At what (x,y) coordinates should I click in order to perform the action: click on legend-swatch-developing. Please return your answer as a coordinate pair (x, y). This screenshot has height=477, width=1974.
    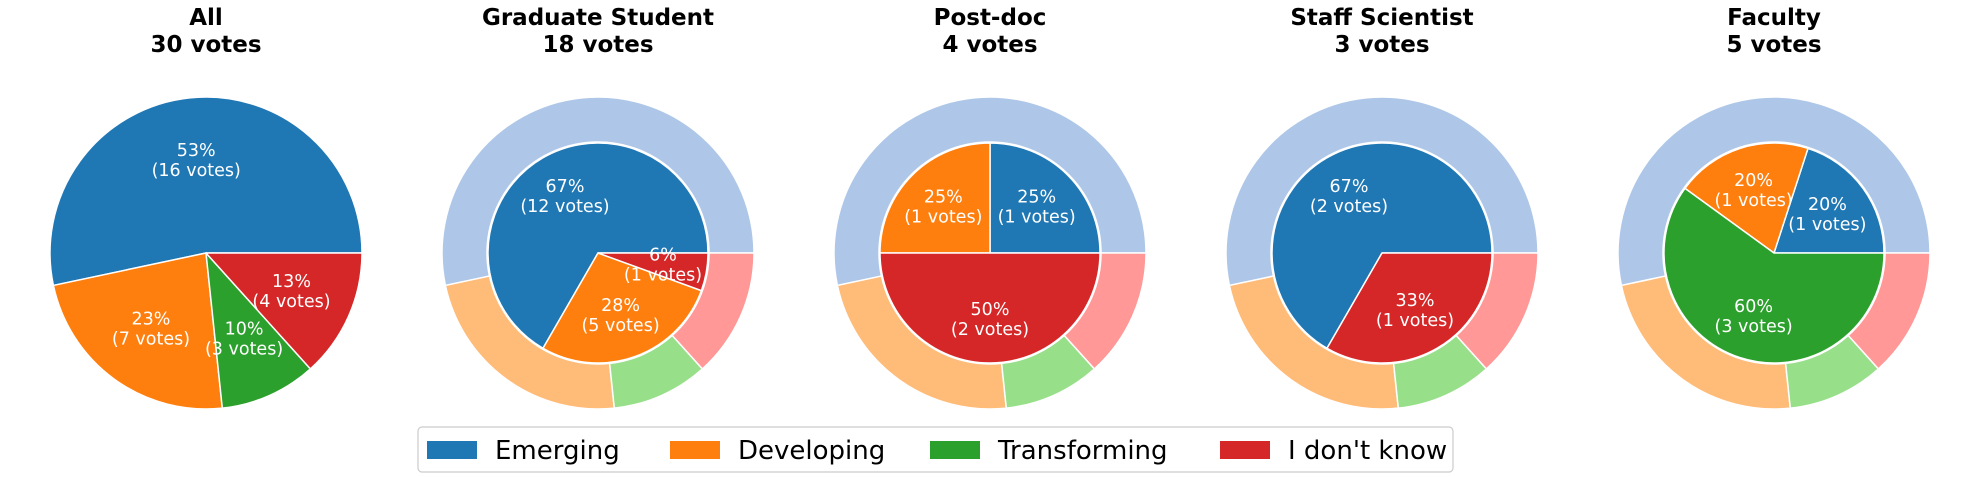
    Looking at the image, I should click on (695, 450).